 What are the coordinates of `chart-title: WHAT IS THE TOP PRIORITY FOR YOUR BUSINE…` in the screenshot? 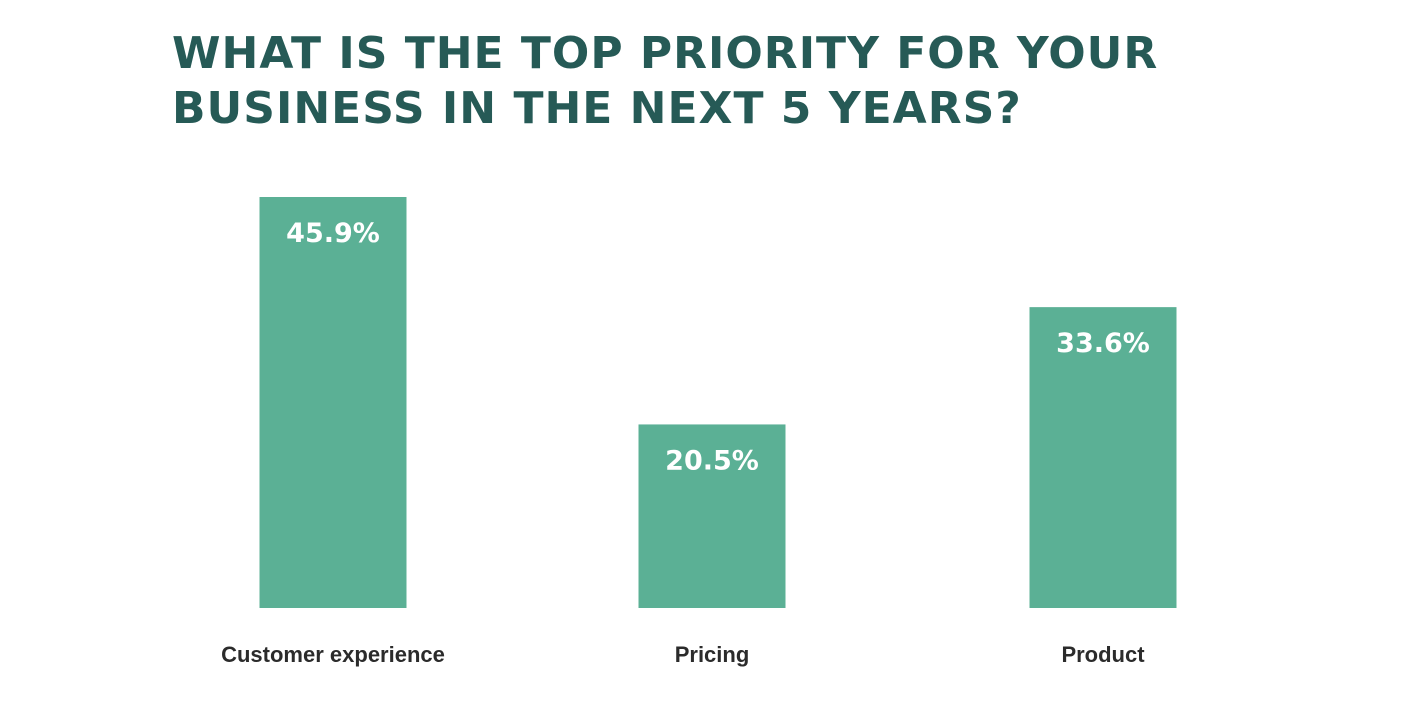 It's located at (672, 81).